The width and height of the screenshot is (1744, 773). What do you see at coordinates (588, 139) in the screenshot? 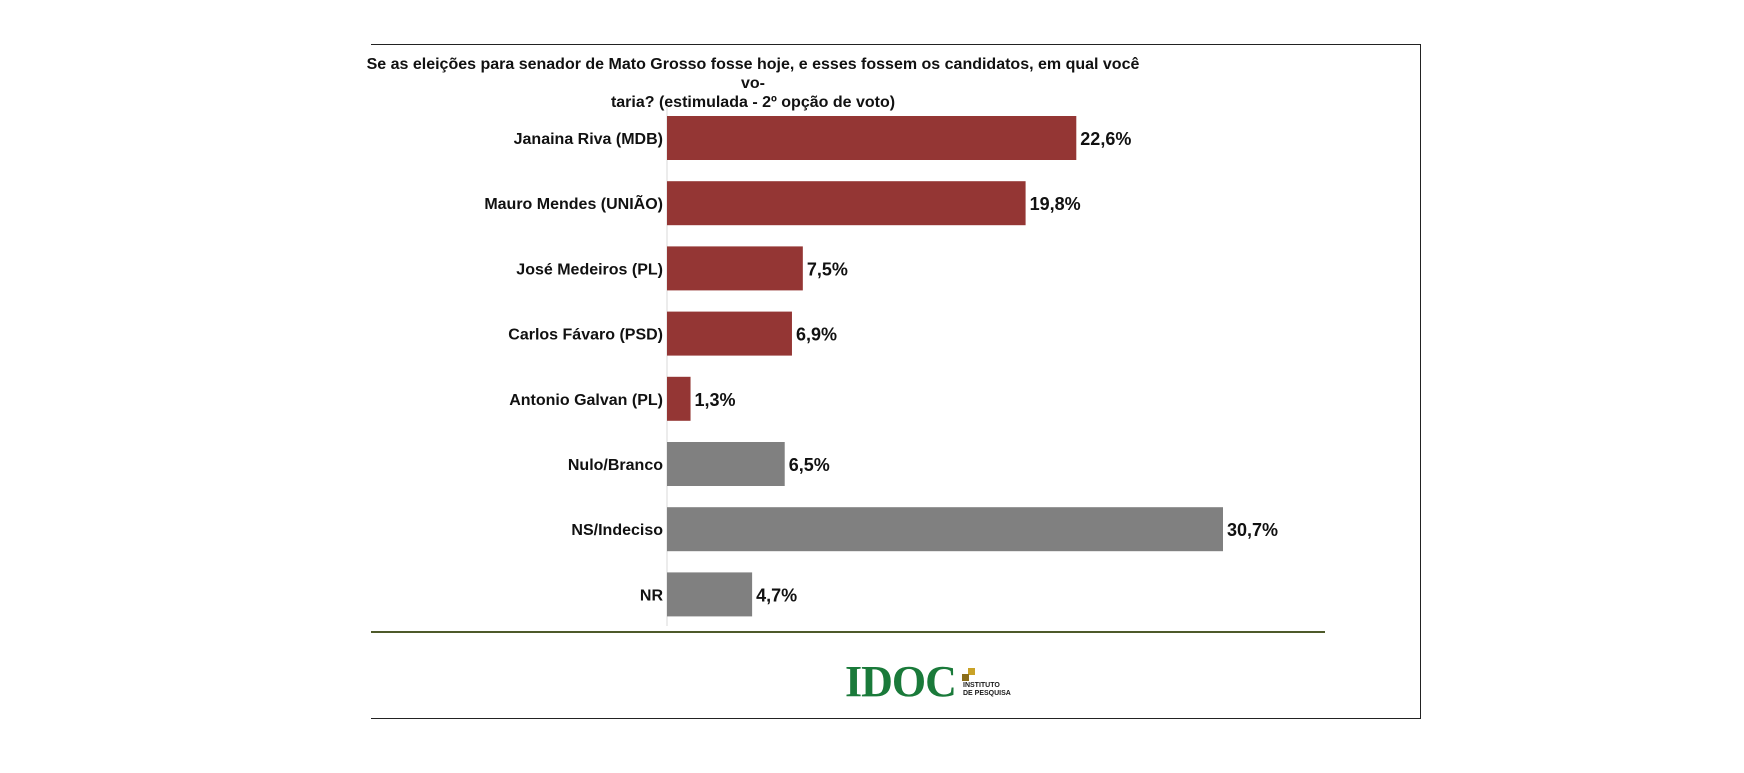
I see `category-label: Janaina Riva (MDB)` at bounding box center [588, 139].